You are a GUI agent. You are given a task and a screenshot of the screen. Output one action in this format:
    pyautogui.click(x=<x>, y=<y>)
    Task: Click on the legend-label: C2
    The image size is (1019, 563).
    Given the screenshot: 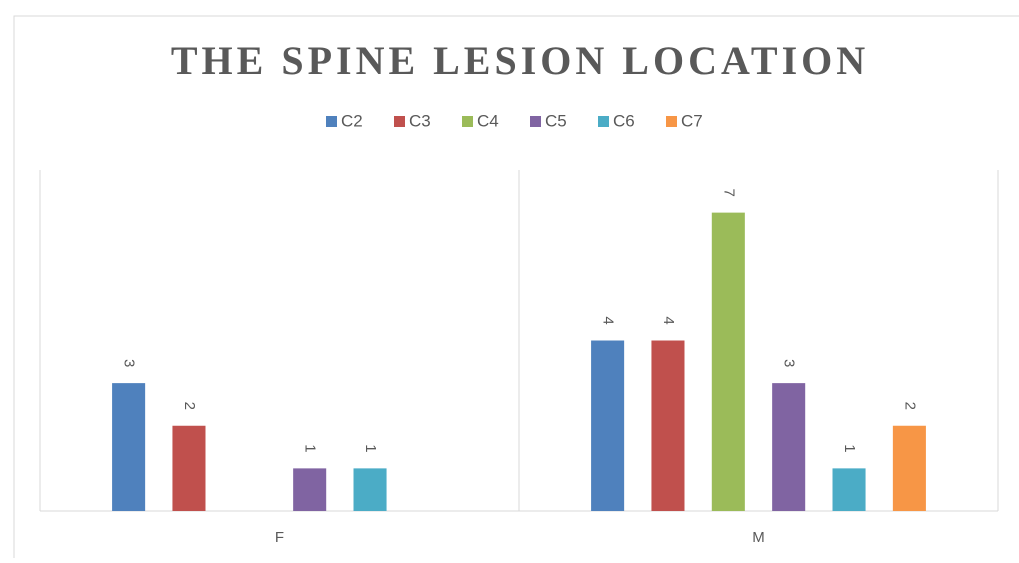 What is the action you would take?
    pyautogui.click(x=352, y=120)
    